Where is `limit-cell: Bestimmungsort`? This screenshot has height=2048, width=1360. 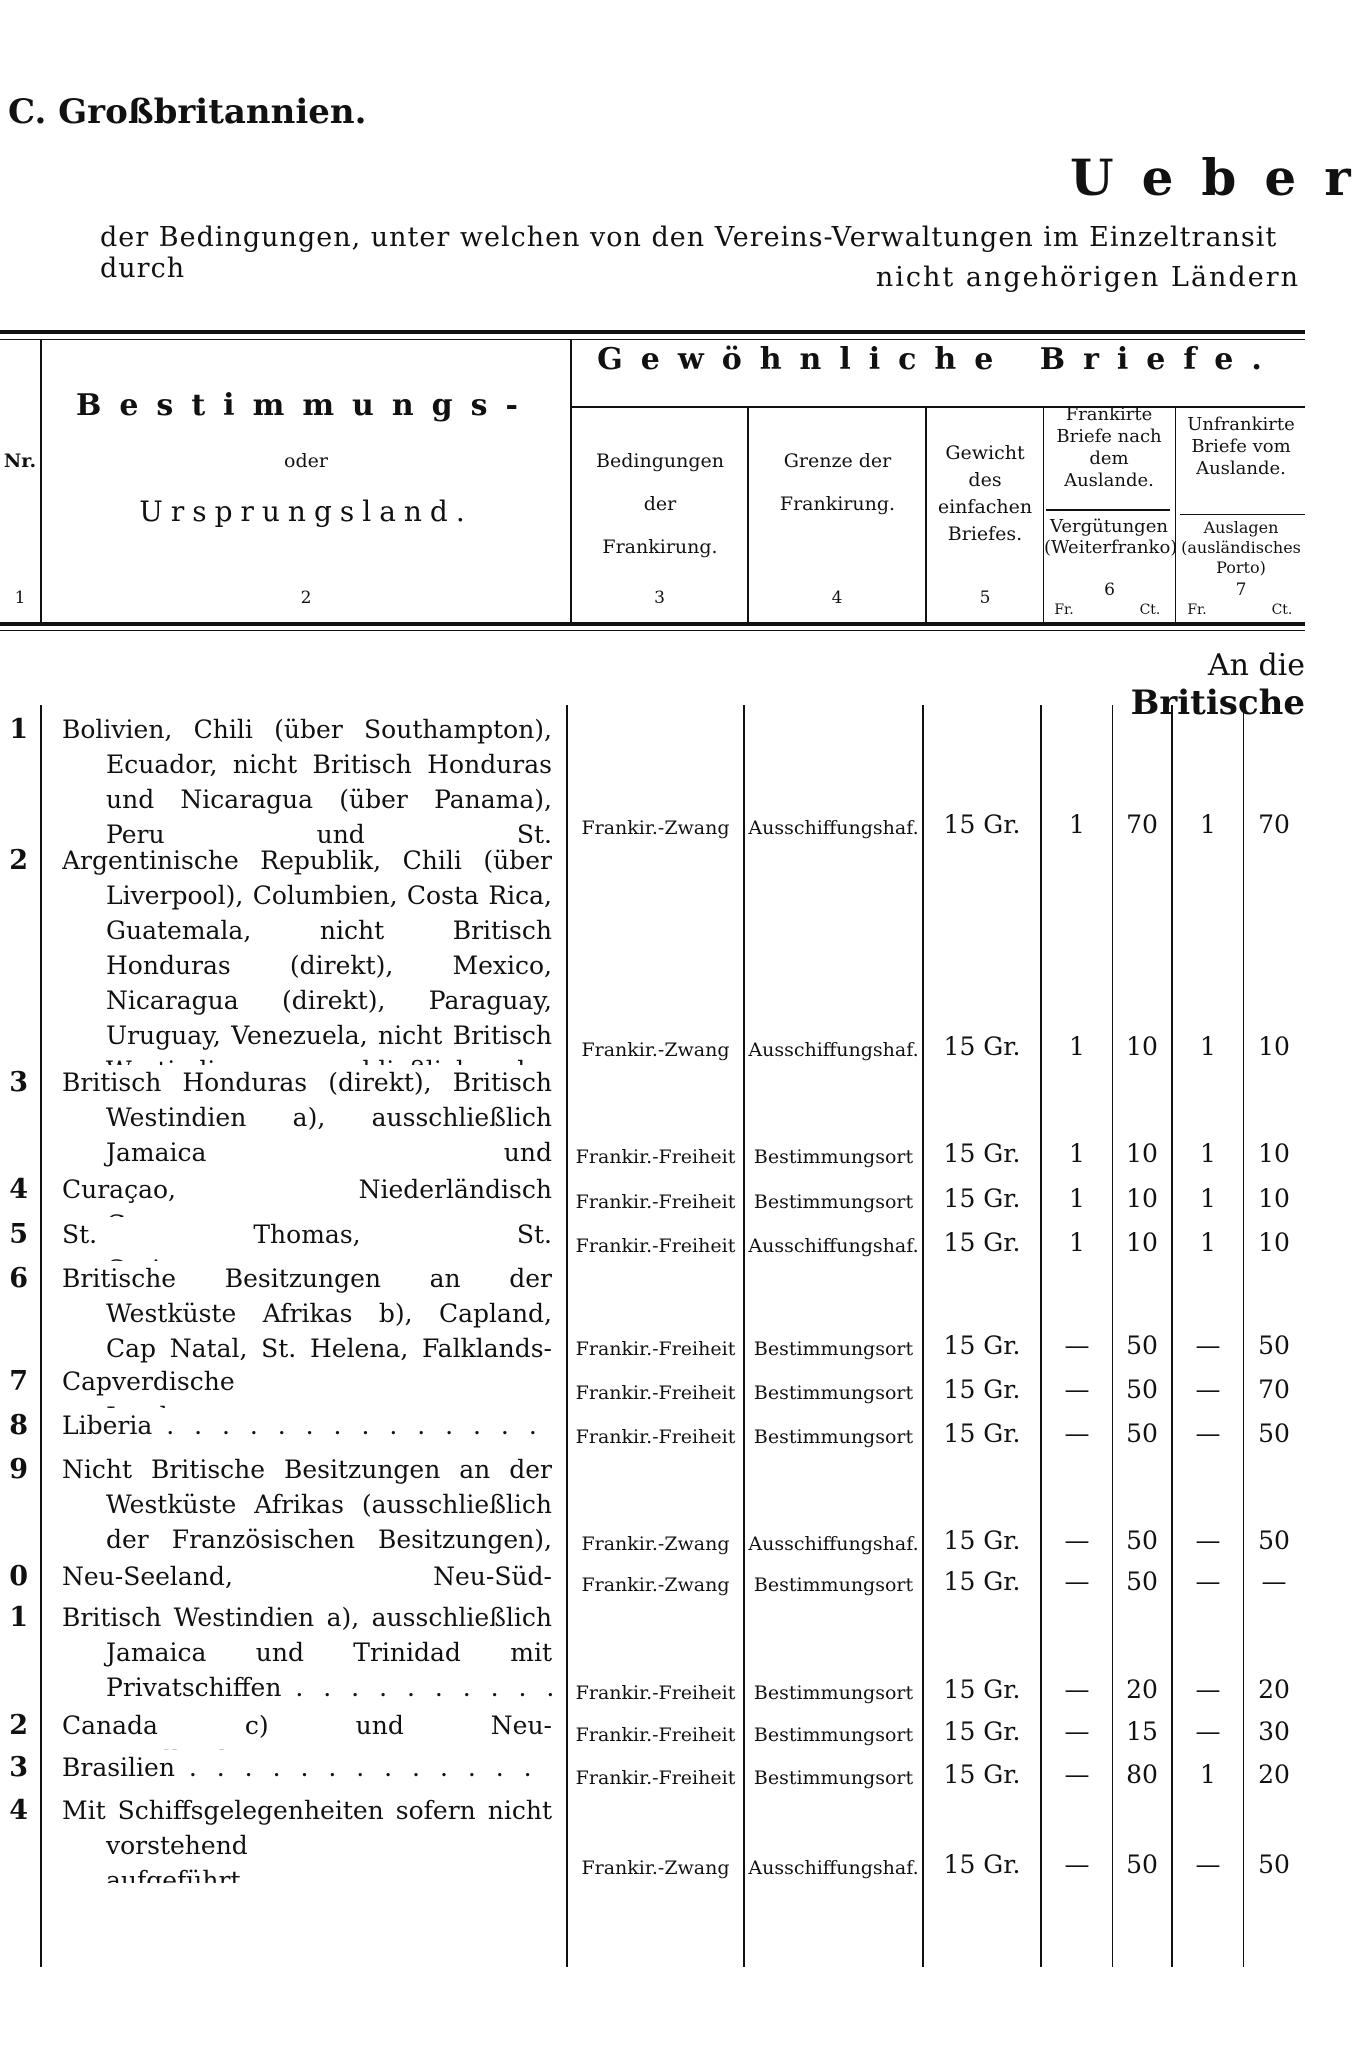
limit-cell: Bestimmungsort is located at coordinates (833, 1202).